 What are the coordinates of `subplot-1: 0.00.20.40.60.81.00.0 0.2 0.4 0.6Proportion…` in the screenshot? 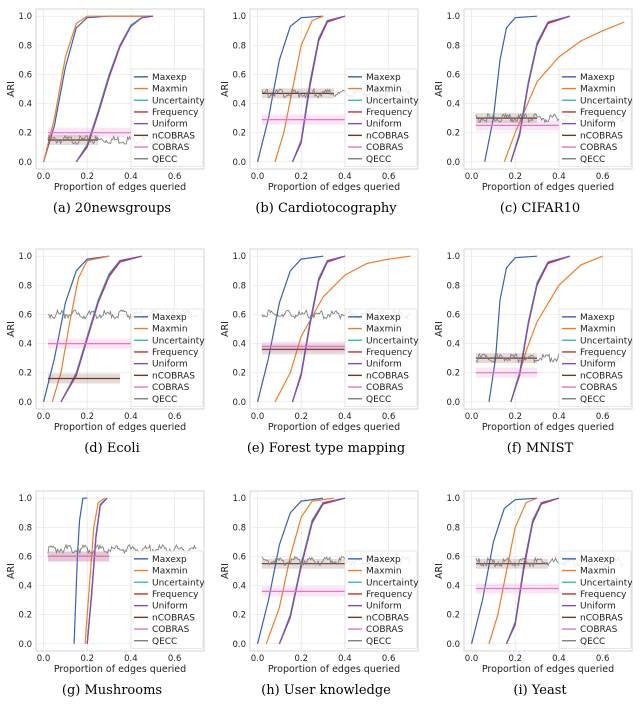 It's located at (105, 112).